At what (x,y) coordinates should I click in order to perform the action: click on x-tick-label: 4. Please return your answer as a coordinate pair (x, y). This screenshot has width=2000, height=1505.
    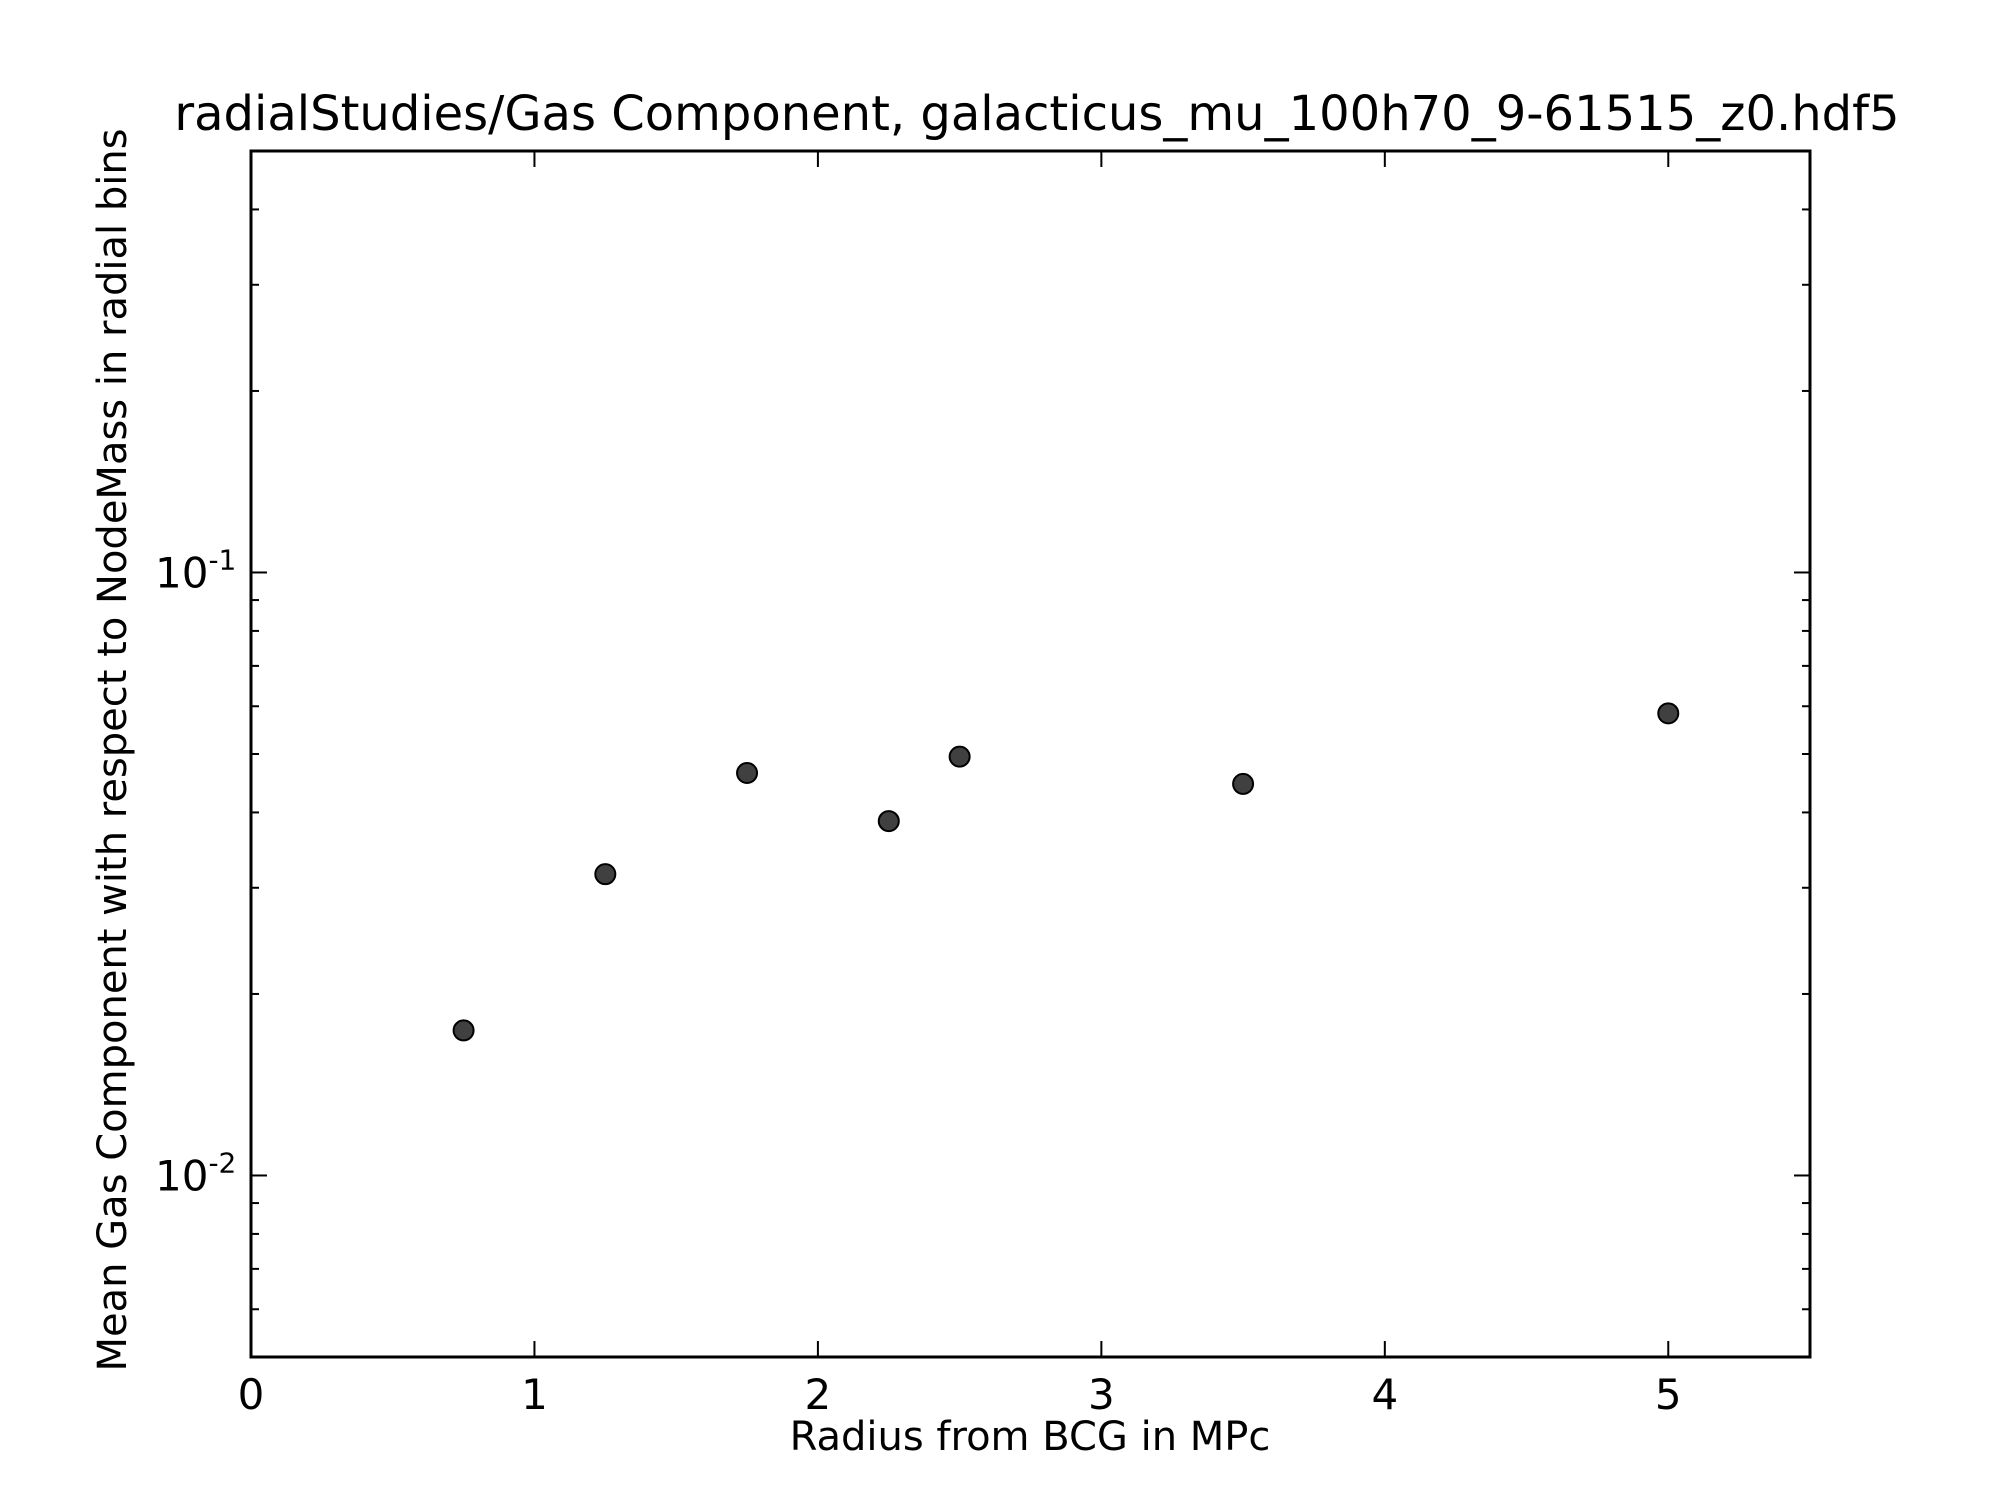
    Looking at the image, I should click on (1384, 1394).